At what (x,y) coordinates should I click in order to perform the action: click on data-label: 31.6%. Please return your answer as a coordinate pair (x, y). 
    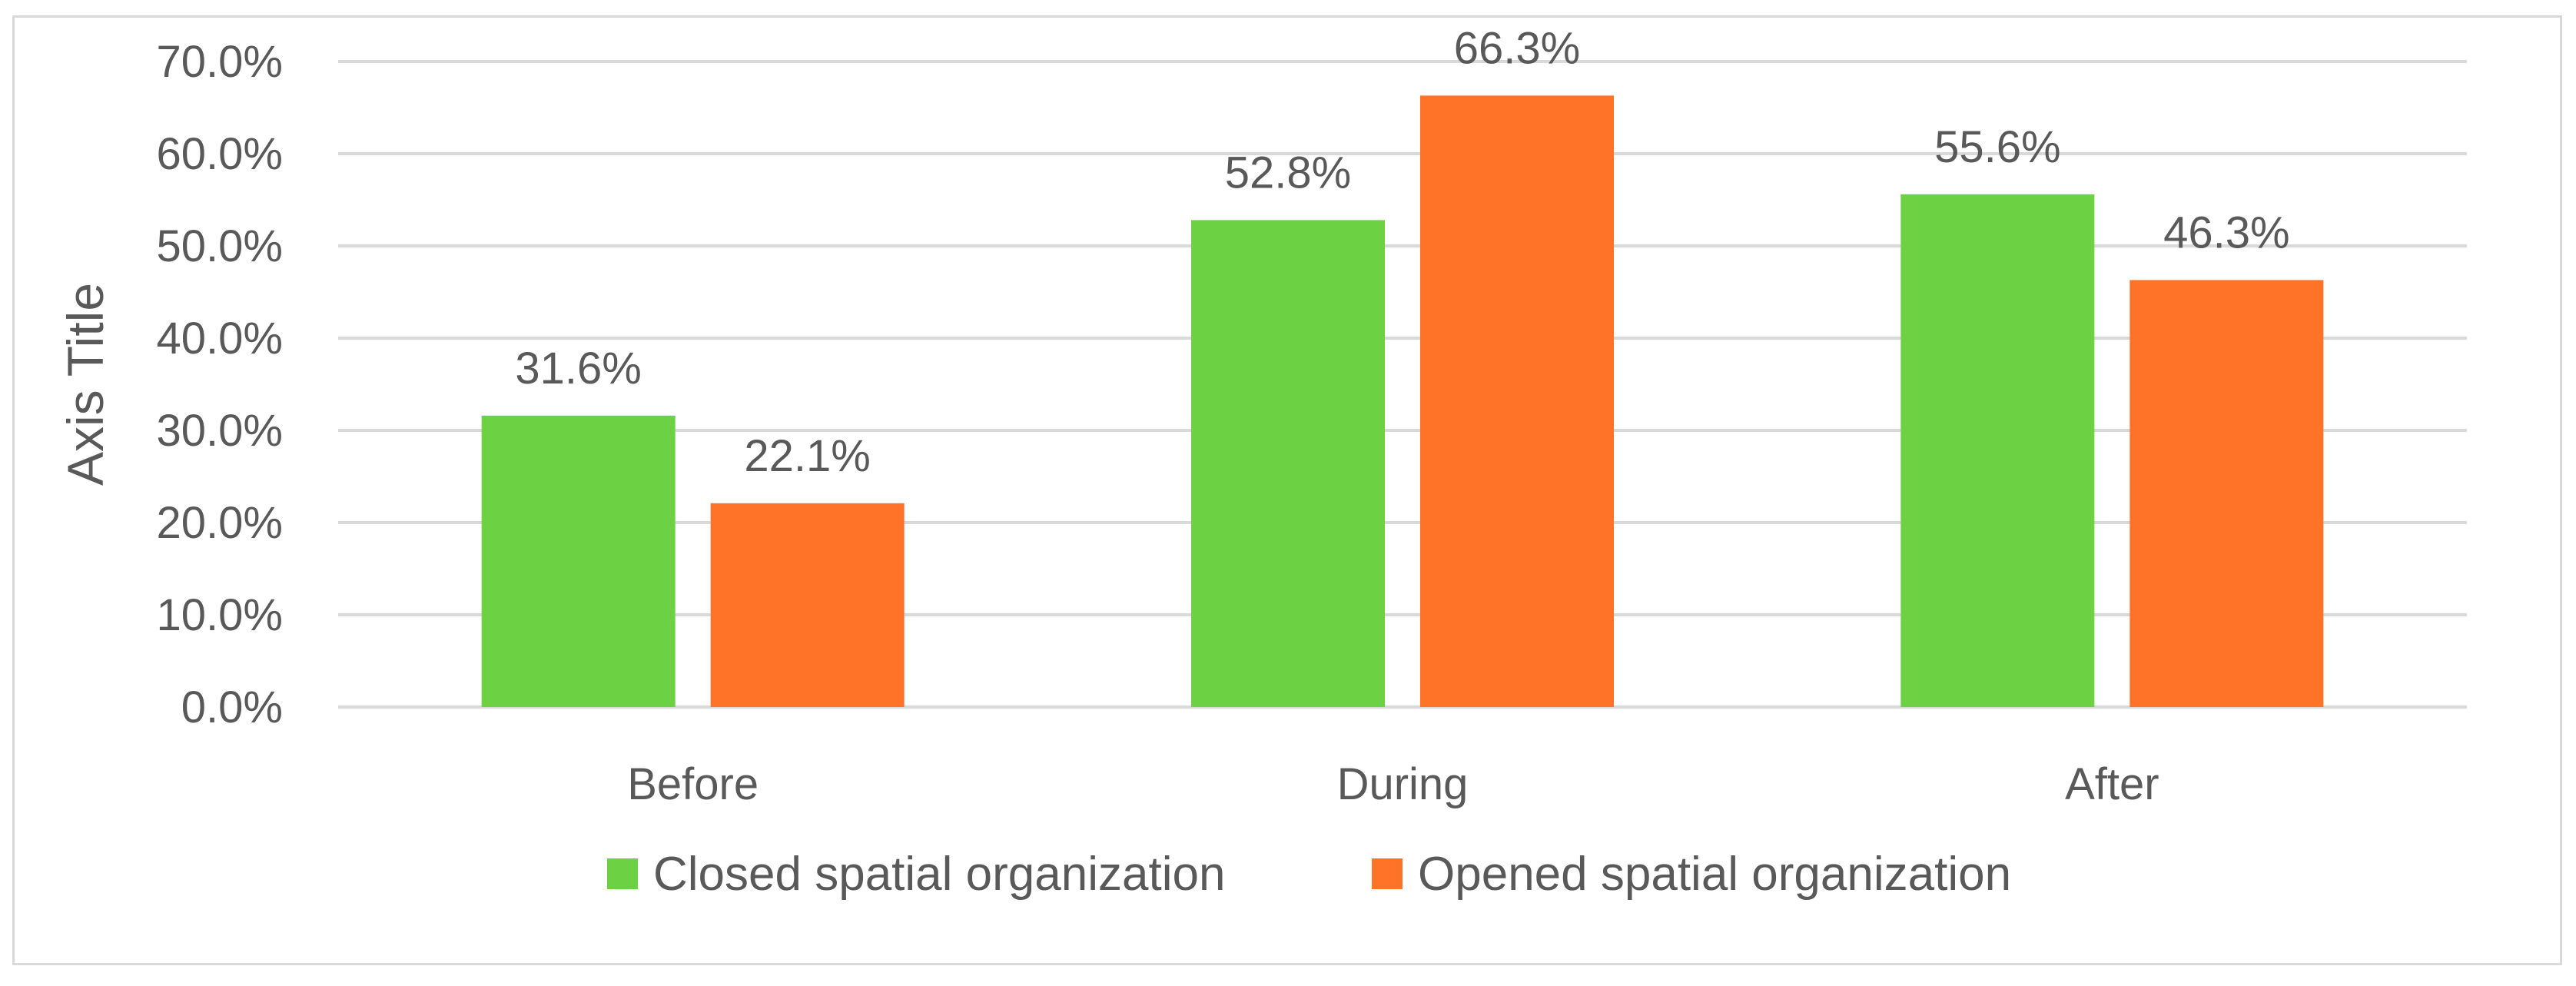
    Looking at the image, I should click on (578, 369).